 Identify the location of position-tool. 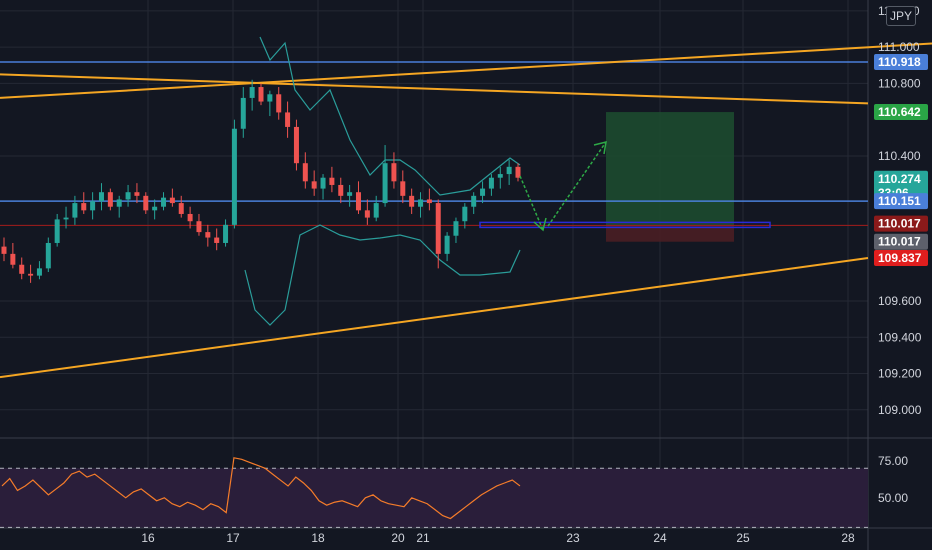
(670, 177).